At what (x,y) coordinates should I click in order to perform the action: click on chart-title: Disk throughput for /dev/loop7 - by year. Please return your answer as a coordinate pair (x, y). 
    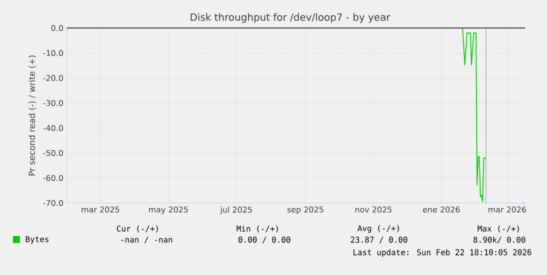
    Looking at the image, I should click on (290, 18).